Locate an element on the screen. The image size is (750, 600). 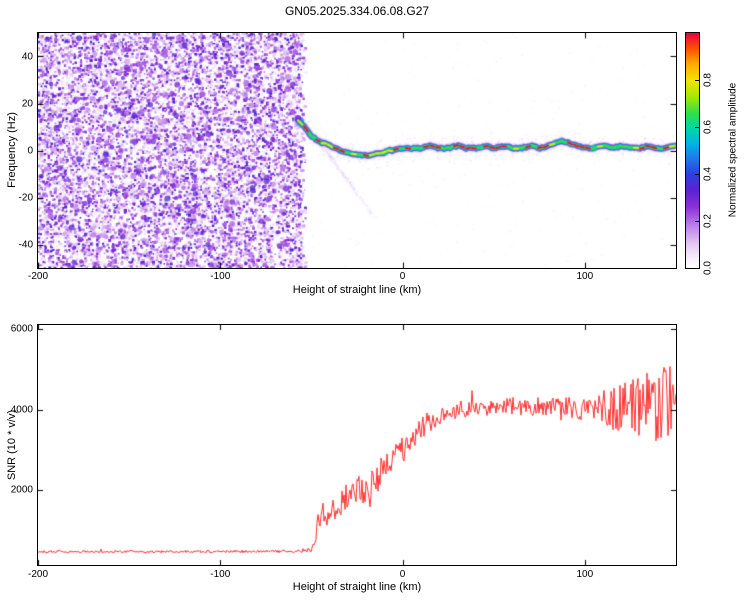
spectrogram-x-tick-label: -200 is located at coordinates (38, 276).